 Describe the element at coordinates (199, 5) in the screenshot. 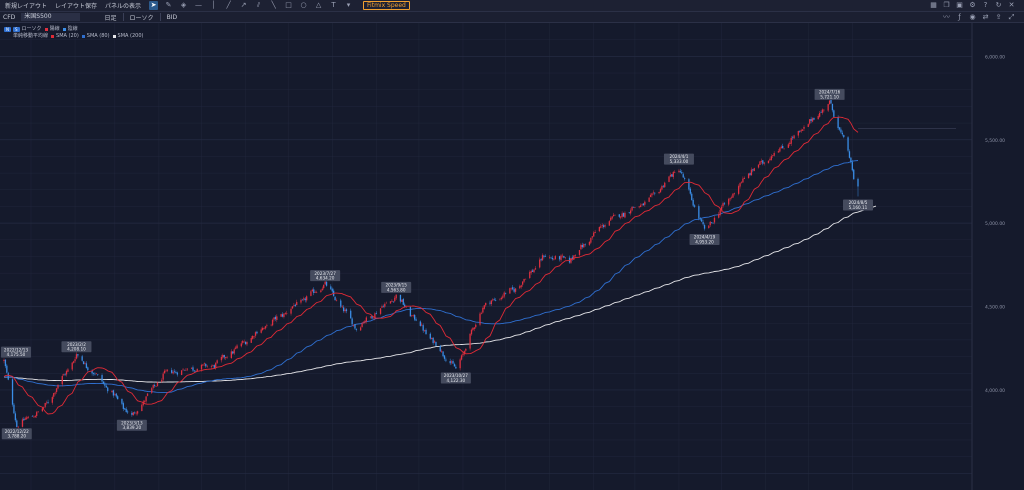

I see `horizontal-line-icon: —` at that location.